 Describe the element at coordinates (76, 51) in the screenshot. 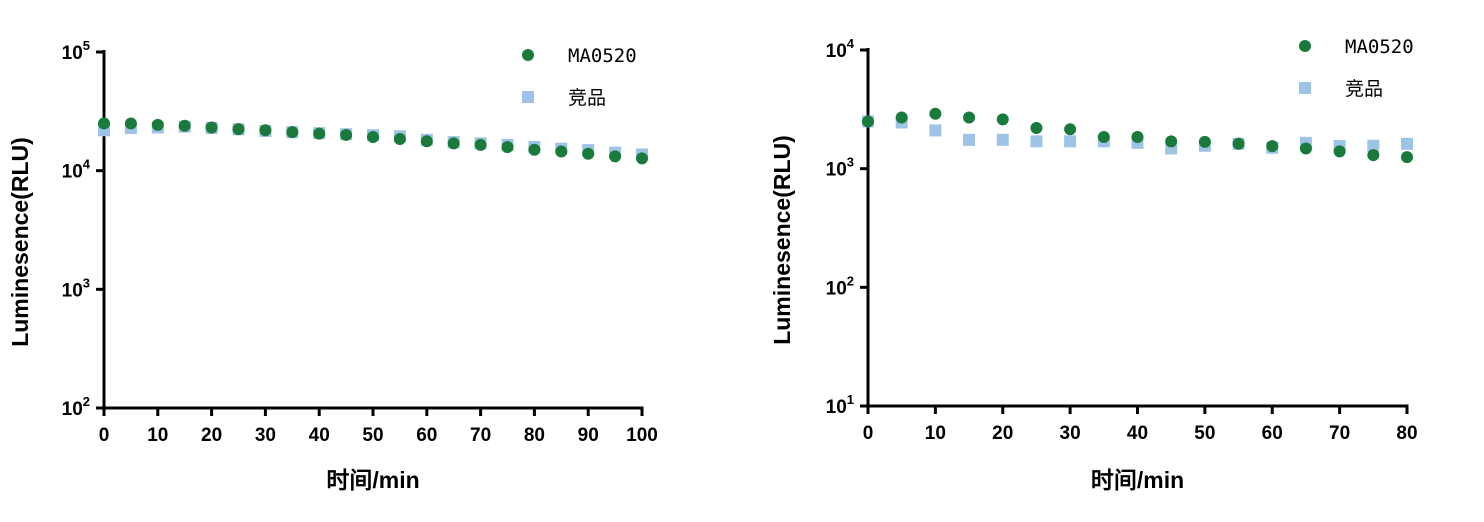

I see `y-tick-label: 10⁵` at that location.